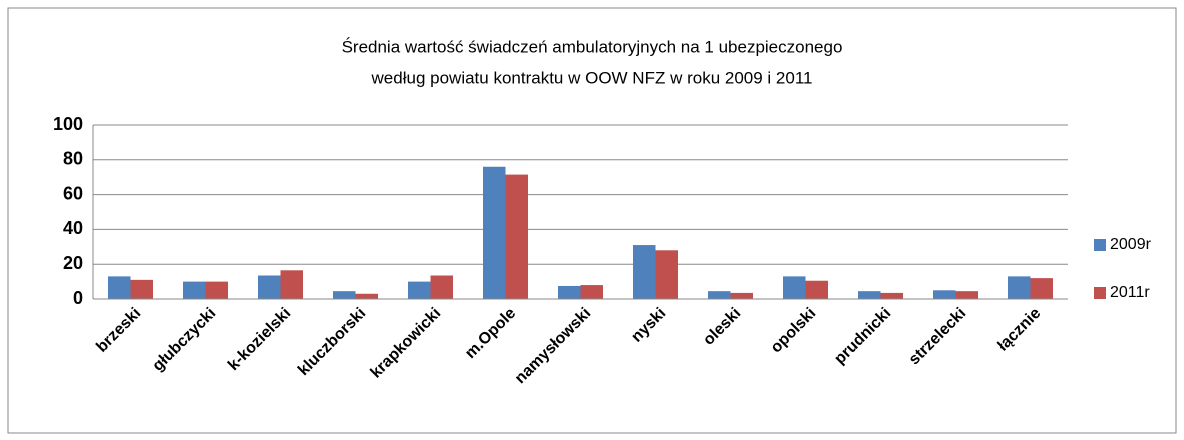 Image resolution: width=1184 pixels, height=440 pixels. I want to click on y-tick-label: 40, so click(73, 228).